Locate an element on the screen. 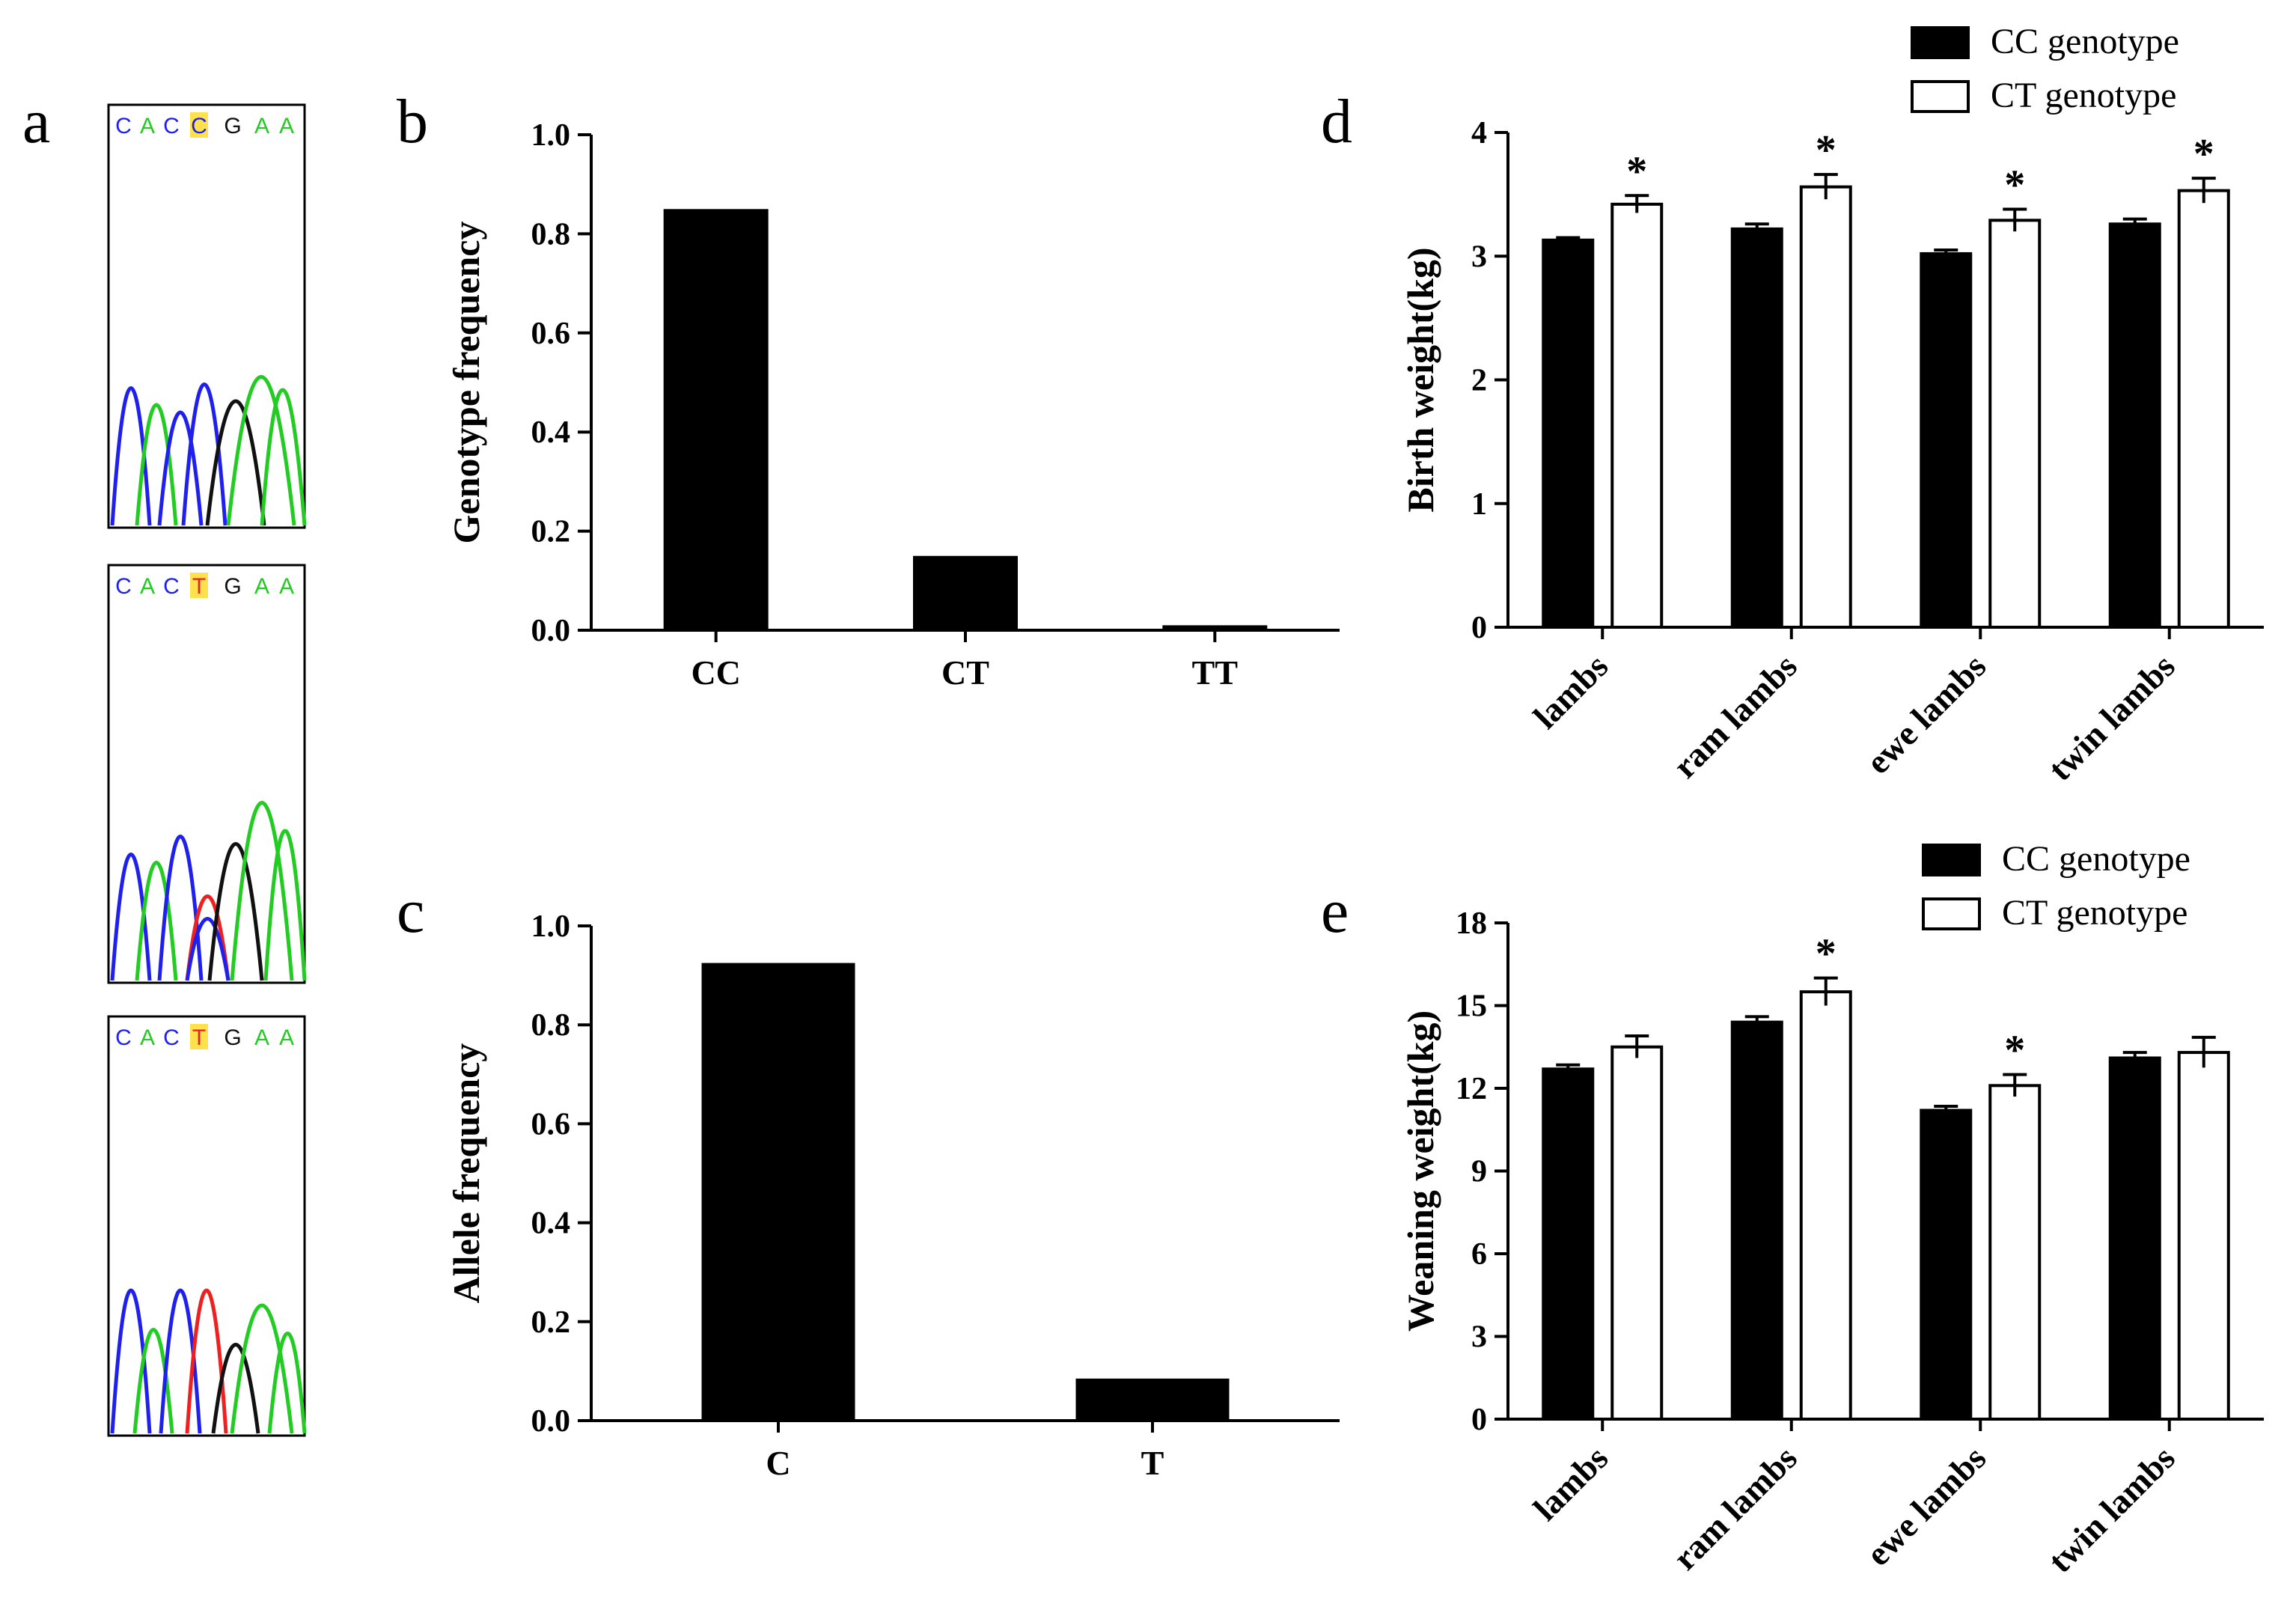  bar-cc is located at coordinates (716, 419).